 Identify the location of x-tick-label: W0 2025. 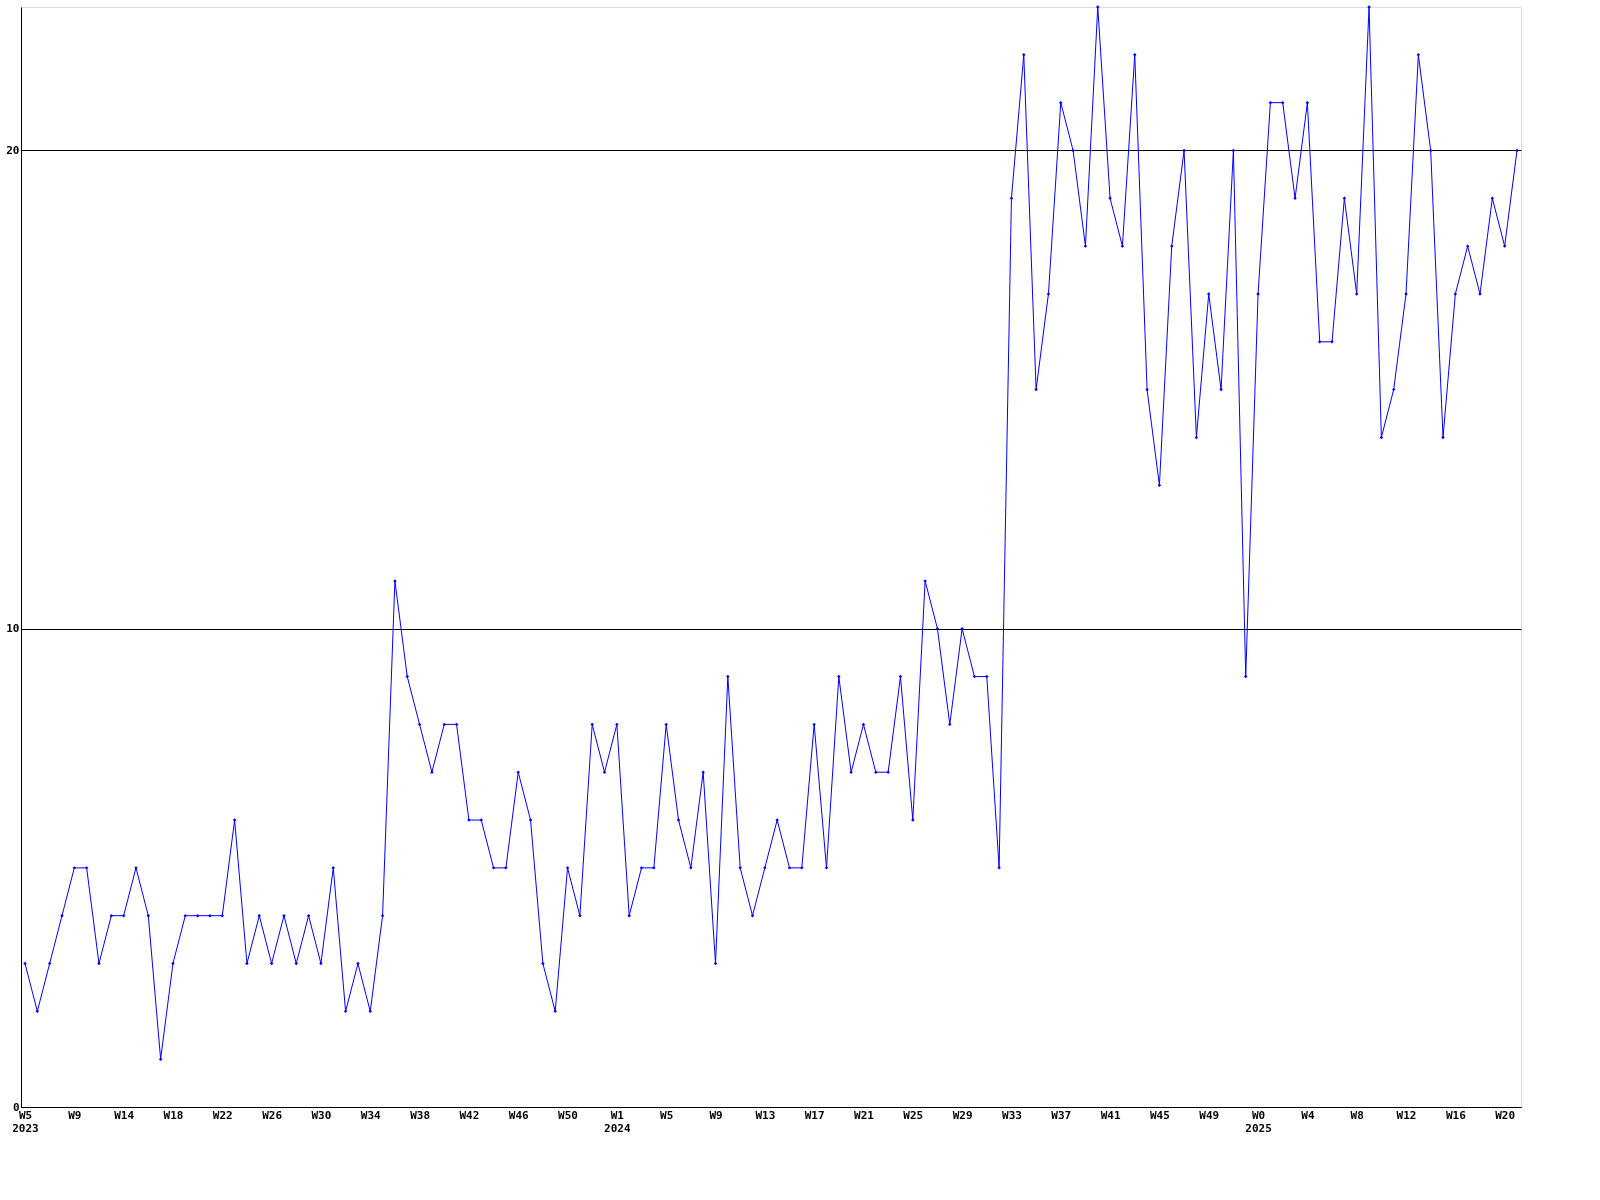
(1258, 1121).